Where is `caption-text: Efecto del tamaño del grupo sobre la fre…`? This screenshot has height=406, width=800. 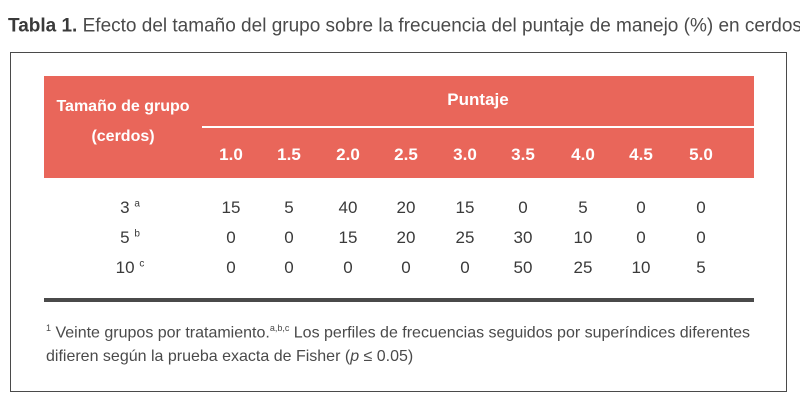 caption-text: Efecto del tamaño del grupo sobre la fre… is located at coordinates (441, 26).